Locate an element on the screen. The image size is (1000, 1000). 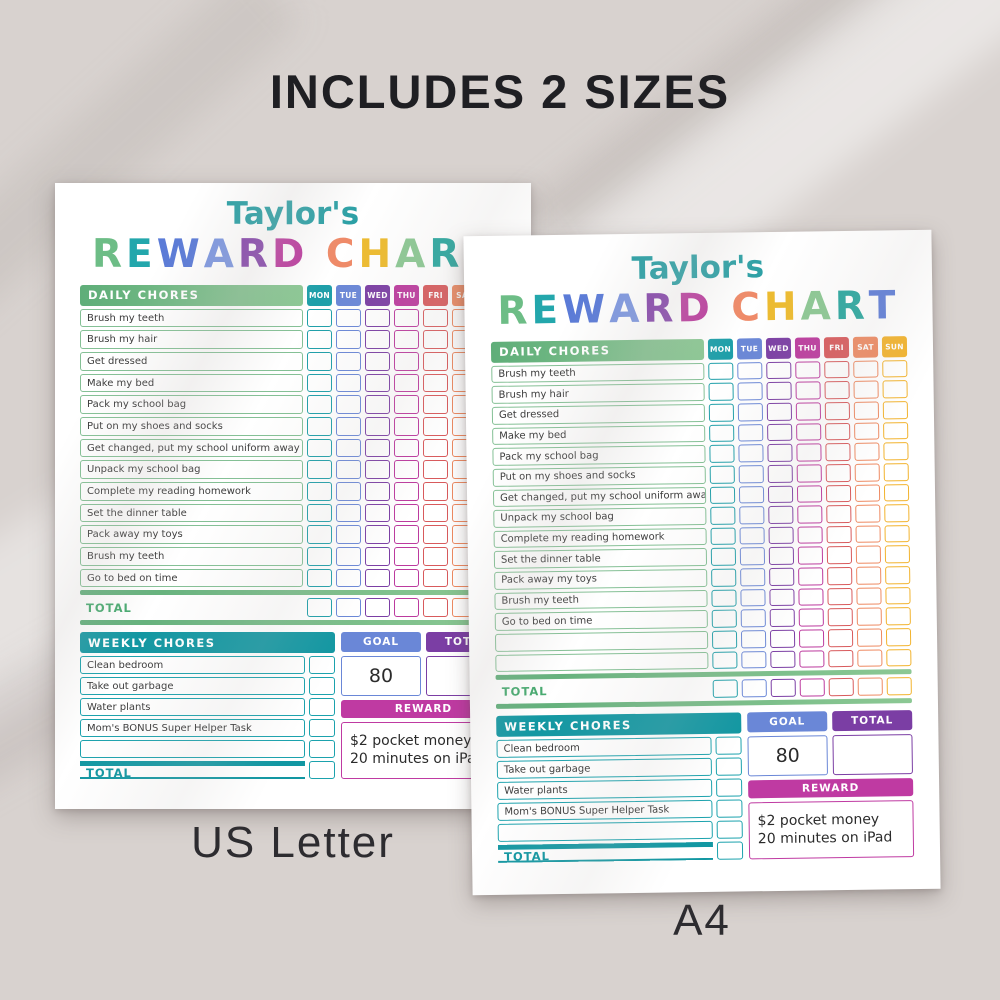
daily-empty-row is located at coordinates (703, 640).